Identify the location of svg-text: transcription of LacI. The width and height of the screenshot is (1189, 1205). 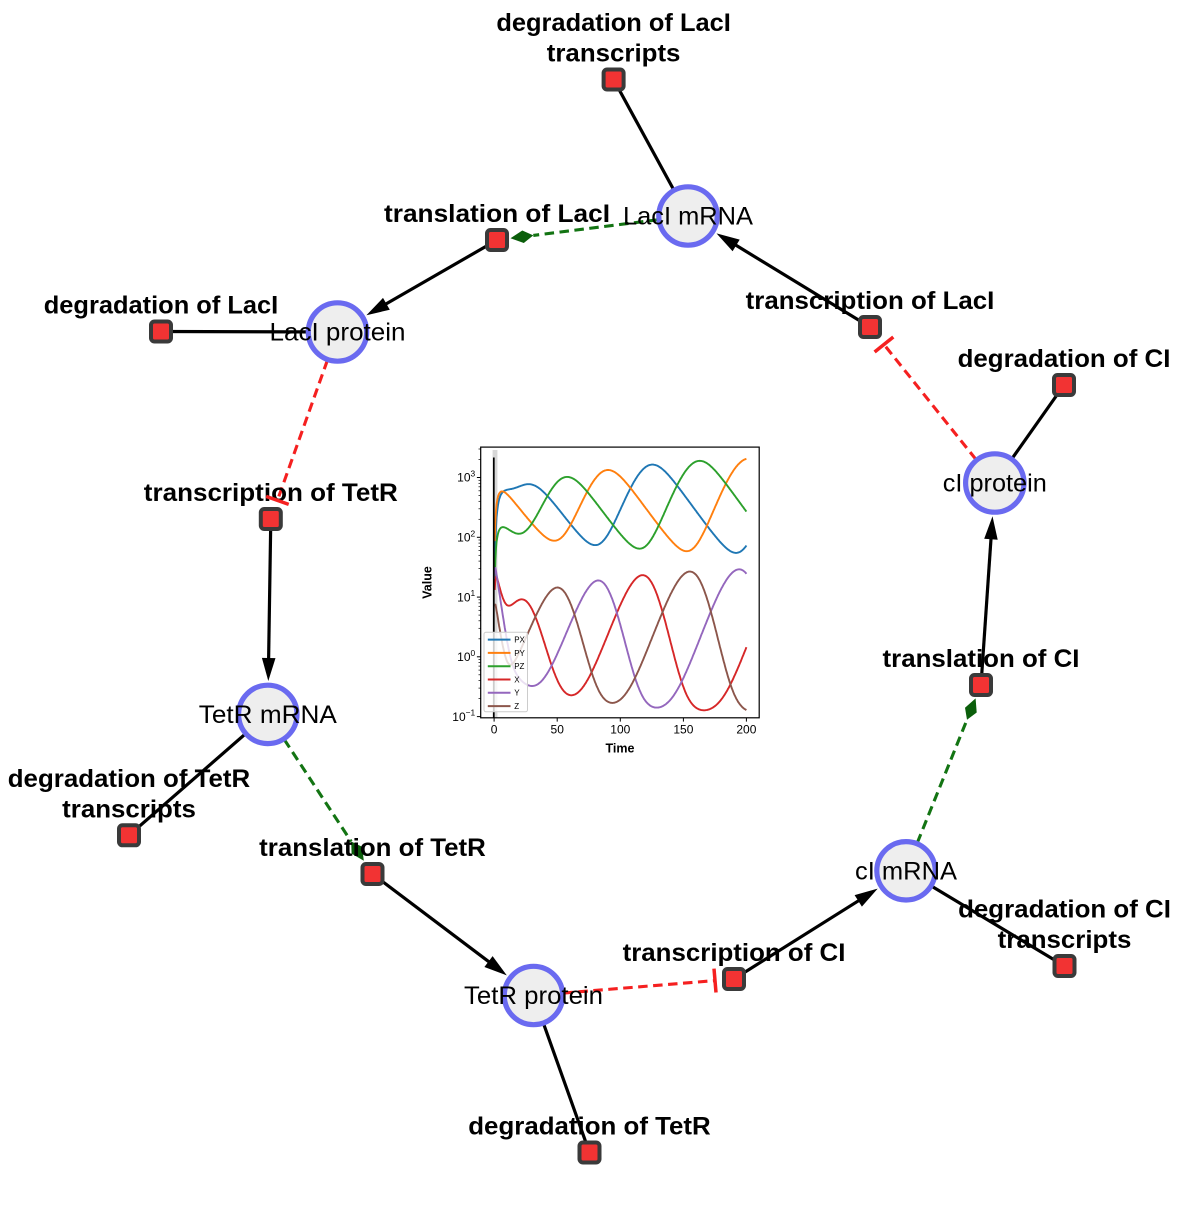
(870, 301).